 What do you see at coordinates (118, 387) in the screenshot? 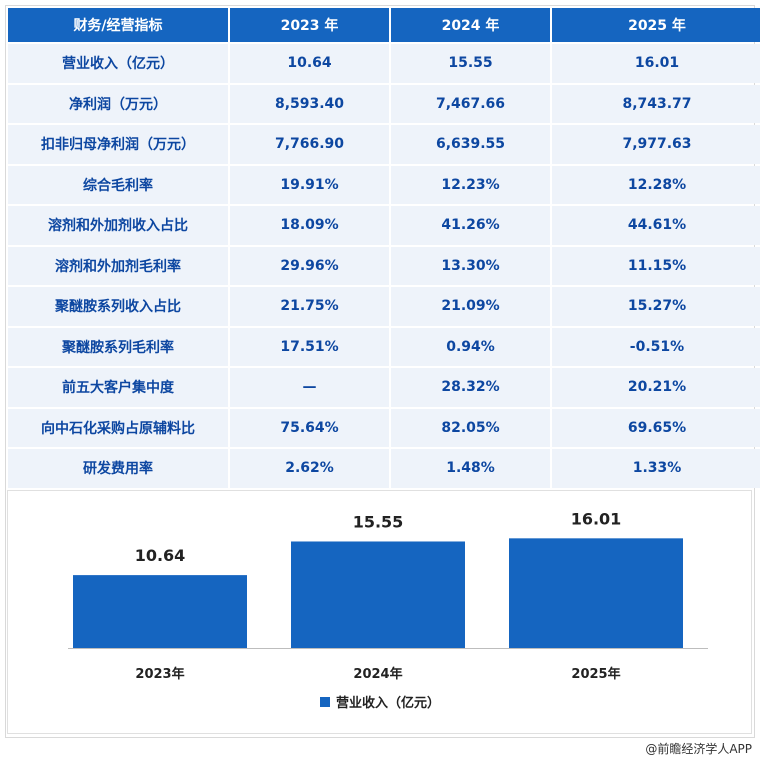
I see `row-label: 前五大客户集中度` at bounding box center [118, 387].